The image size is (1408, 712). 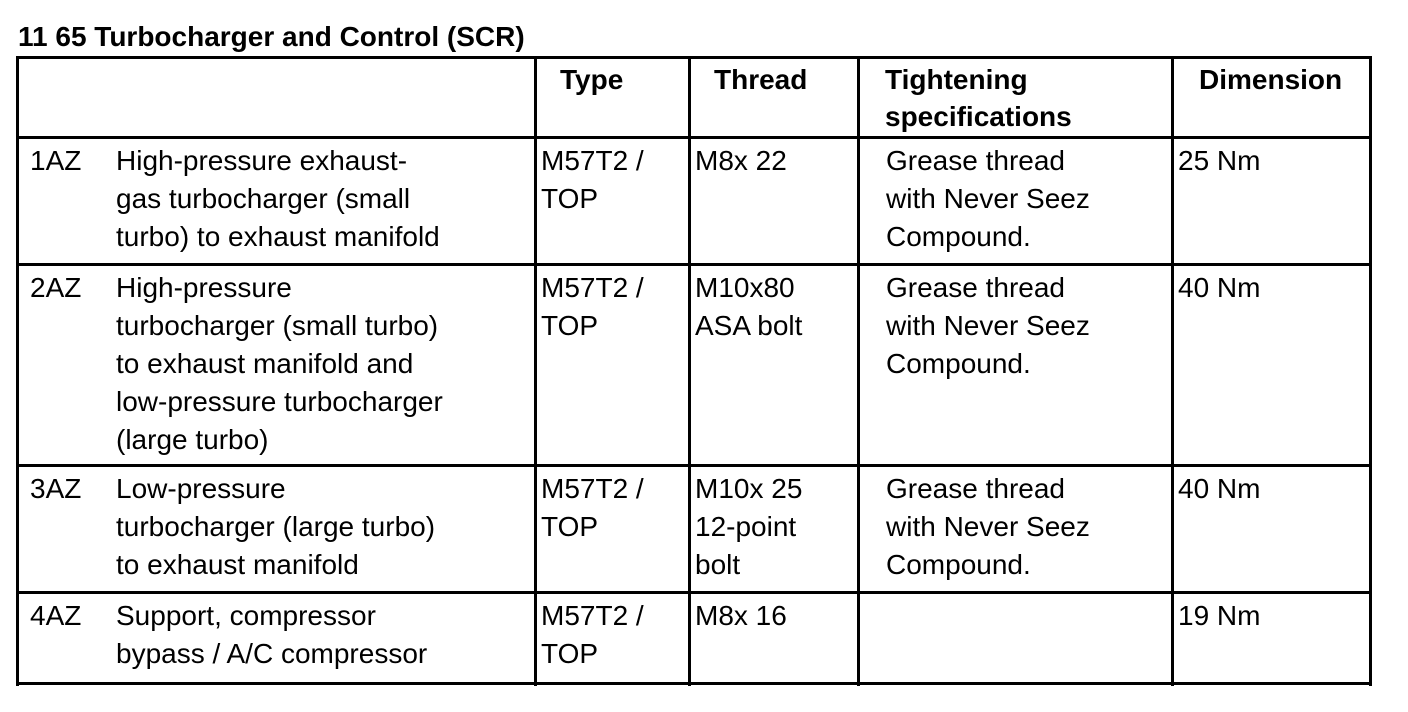 I want to click on cell-id: 1AZ, so click(x=56, y=160).